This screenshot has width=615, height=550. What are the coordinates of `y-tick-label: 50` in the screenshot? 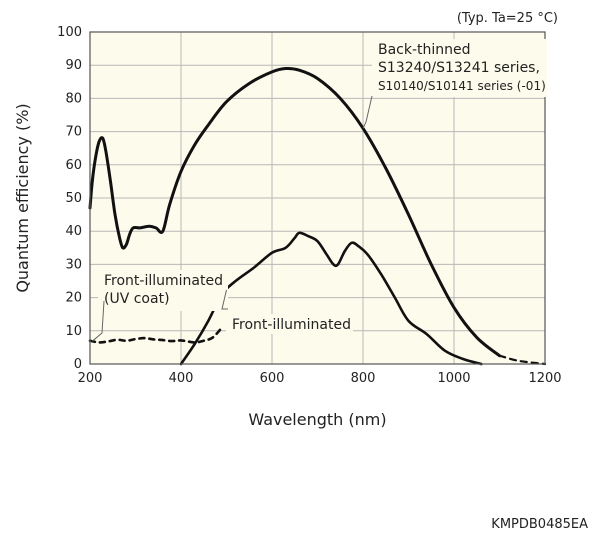 It's located at (73, 198).